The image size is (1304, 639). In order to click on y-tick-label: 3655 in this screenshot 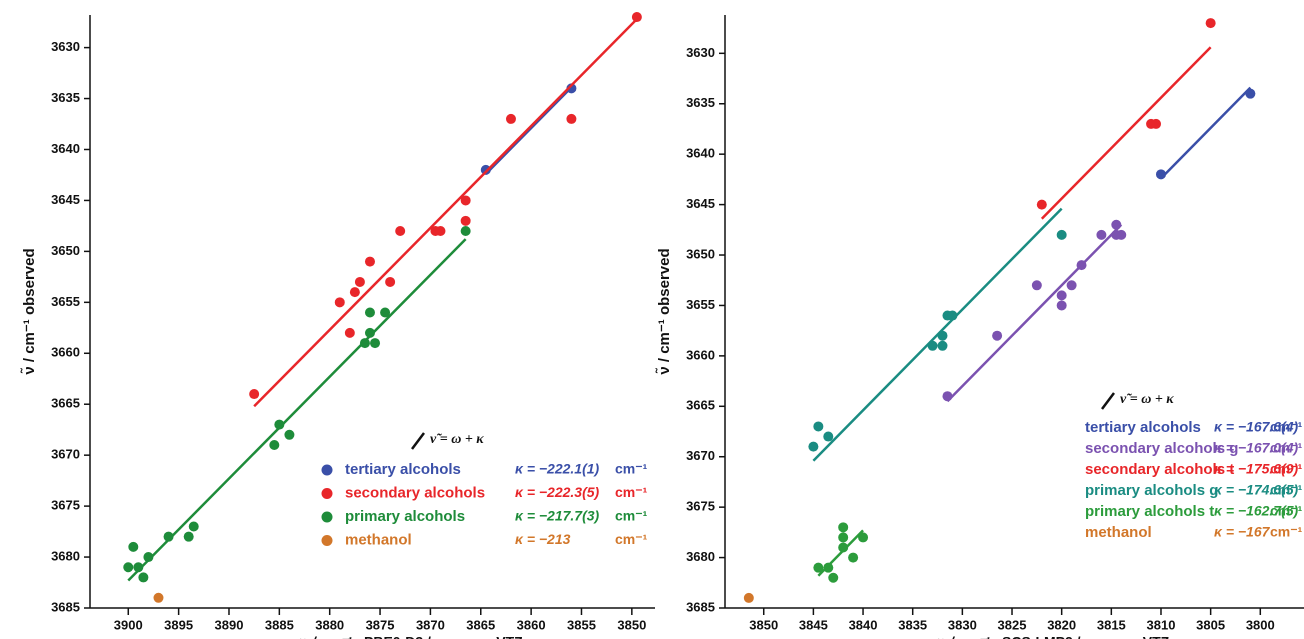, I will do `click(700, 304)`.